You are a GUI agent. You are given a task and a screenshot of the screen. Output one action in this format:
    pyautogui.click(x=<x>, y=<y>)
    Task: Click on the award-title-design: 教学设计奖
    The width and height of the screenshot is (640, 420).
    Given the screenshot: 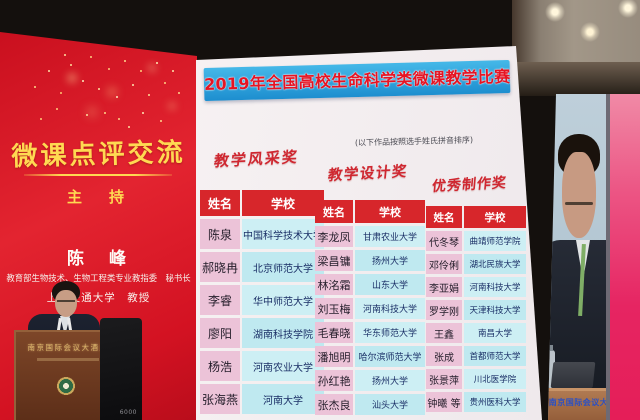 What is the action you would take?
    pyautogui.click(x=368, y=174)
    